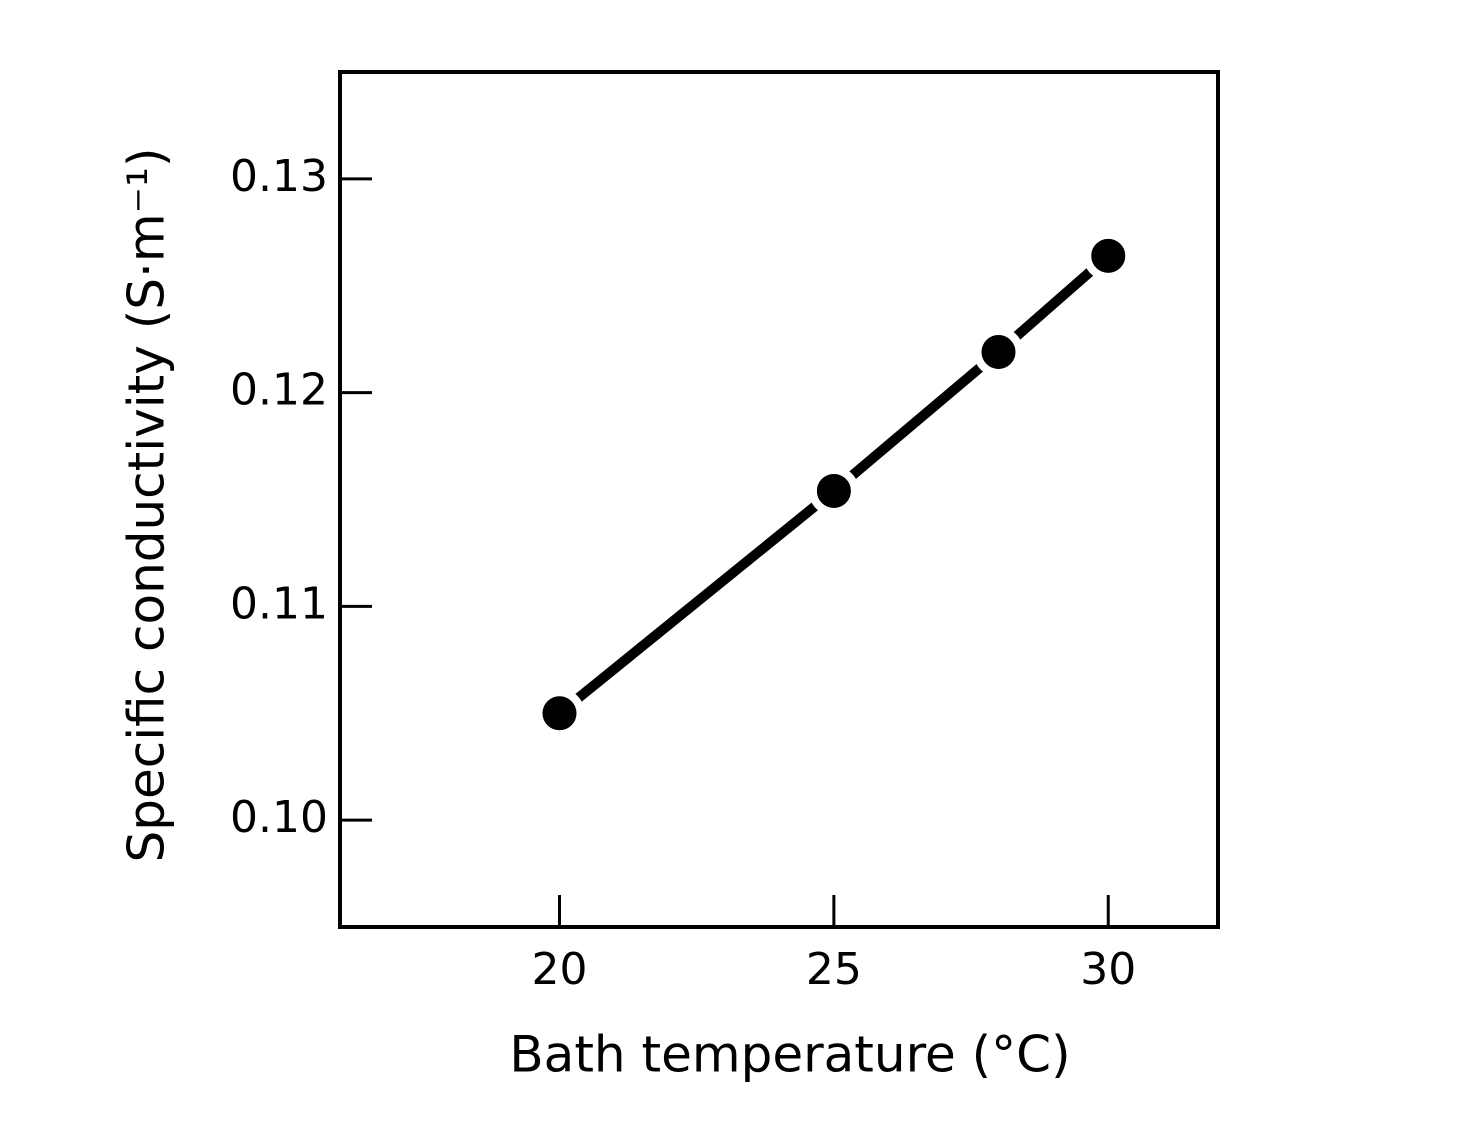 The image size is (1476, 1141). Describe the element at coordinates (279, 817) in the screenshot. I see `y-tick-label: 0.10` at that location.